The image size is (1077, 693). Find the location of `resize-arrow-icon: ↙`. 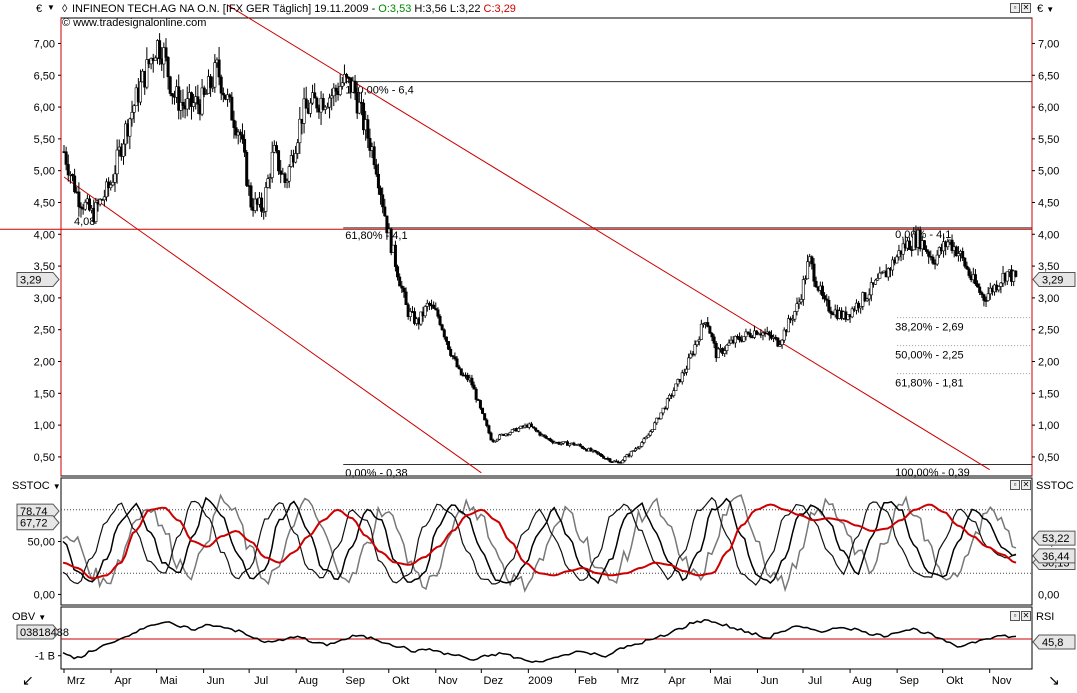

resize-arrow-icon: ↙ is located at coordinates (28, 680).